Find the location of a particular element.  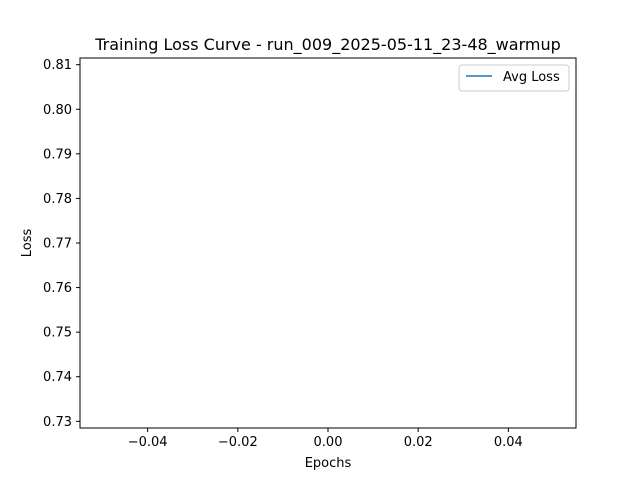

x-tick-label: −0.04 is located at coordinates (148, 442).